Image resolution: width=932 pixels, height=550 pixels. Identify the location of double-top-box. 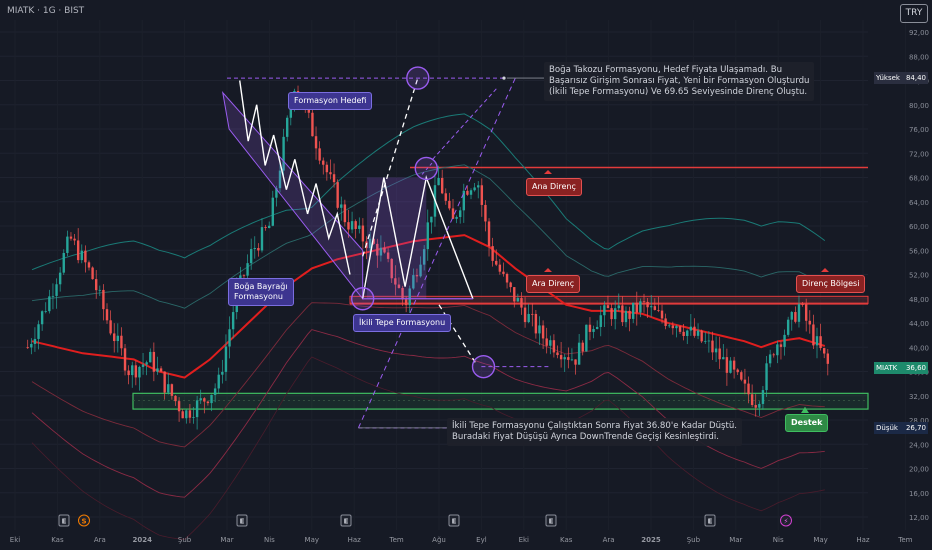
(396, 238).